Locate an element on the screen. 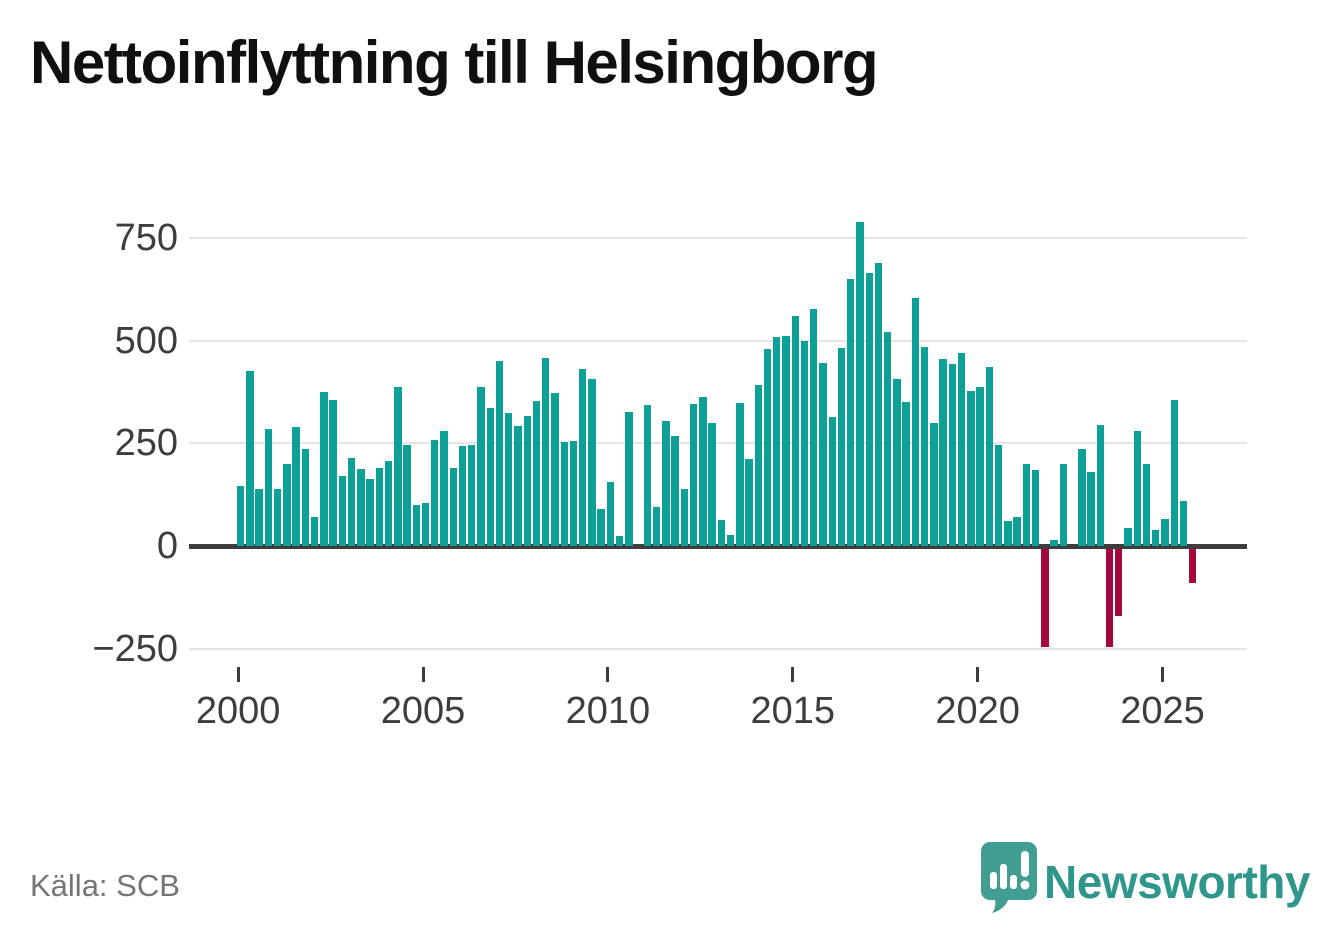  x-tick-label: 2010 is located at coordinates (608, 711).